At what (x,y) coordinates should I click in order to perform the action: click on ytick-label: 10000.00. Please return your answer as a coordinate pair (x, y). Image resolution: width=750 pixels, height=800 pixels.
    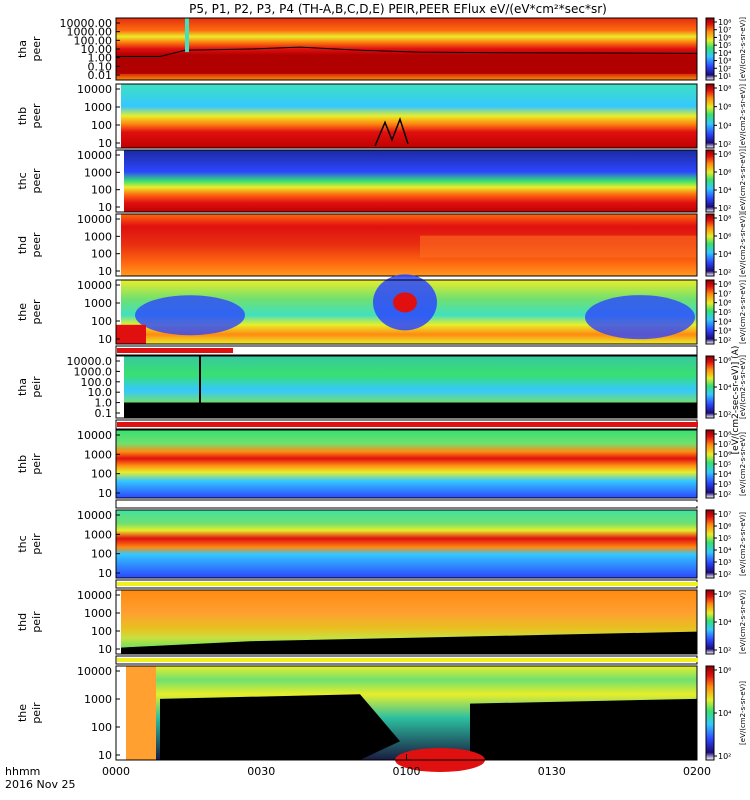
    Looking at the image, I should click on (86, 23).